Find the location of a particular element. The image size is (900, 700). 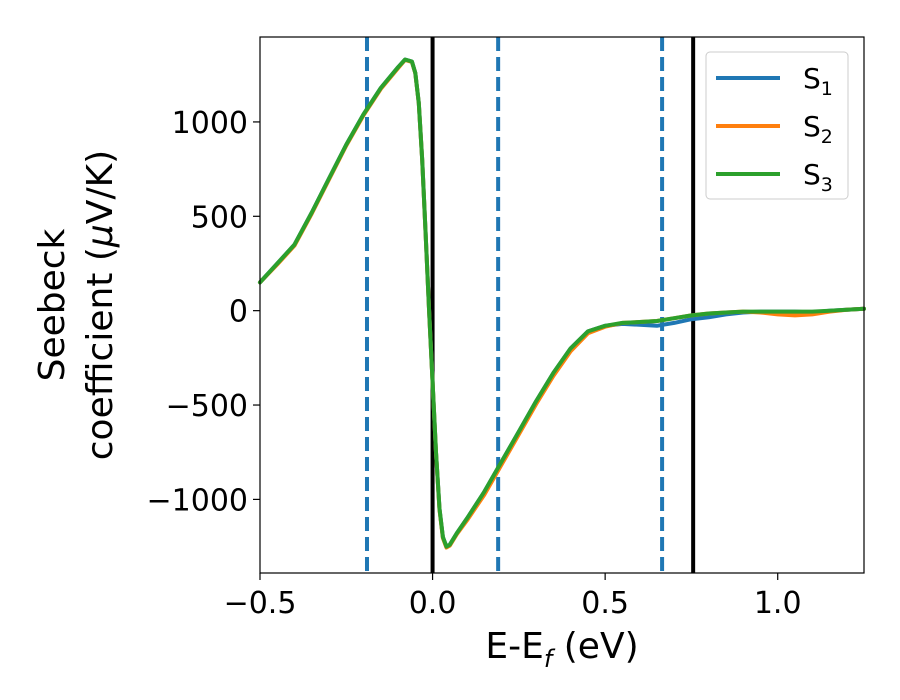

y-axis-title-line2: coefficient (μV/K) is located at coordinates (100, 305).